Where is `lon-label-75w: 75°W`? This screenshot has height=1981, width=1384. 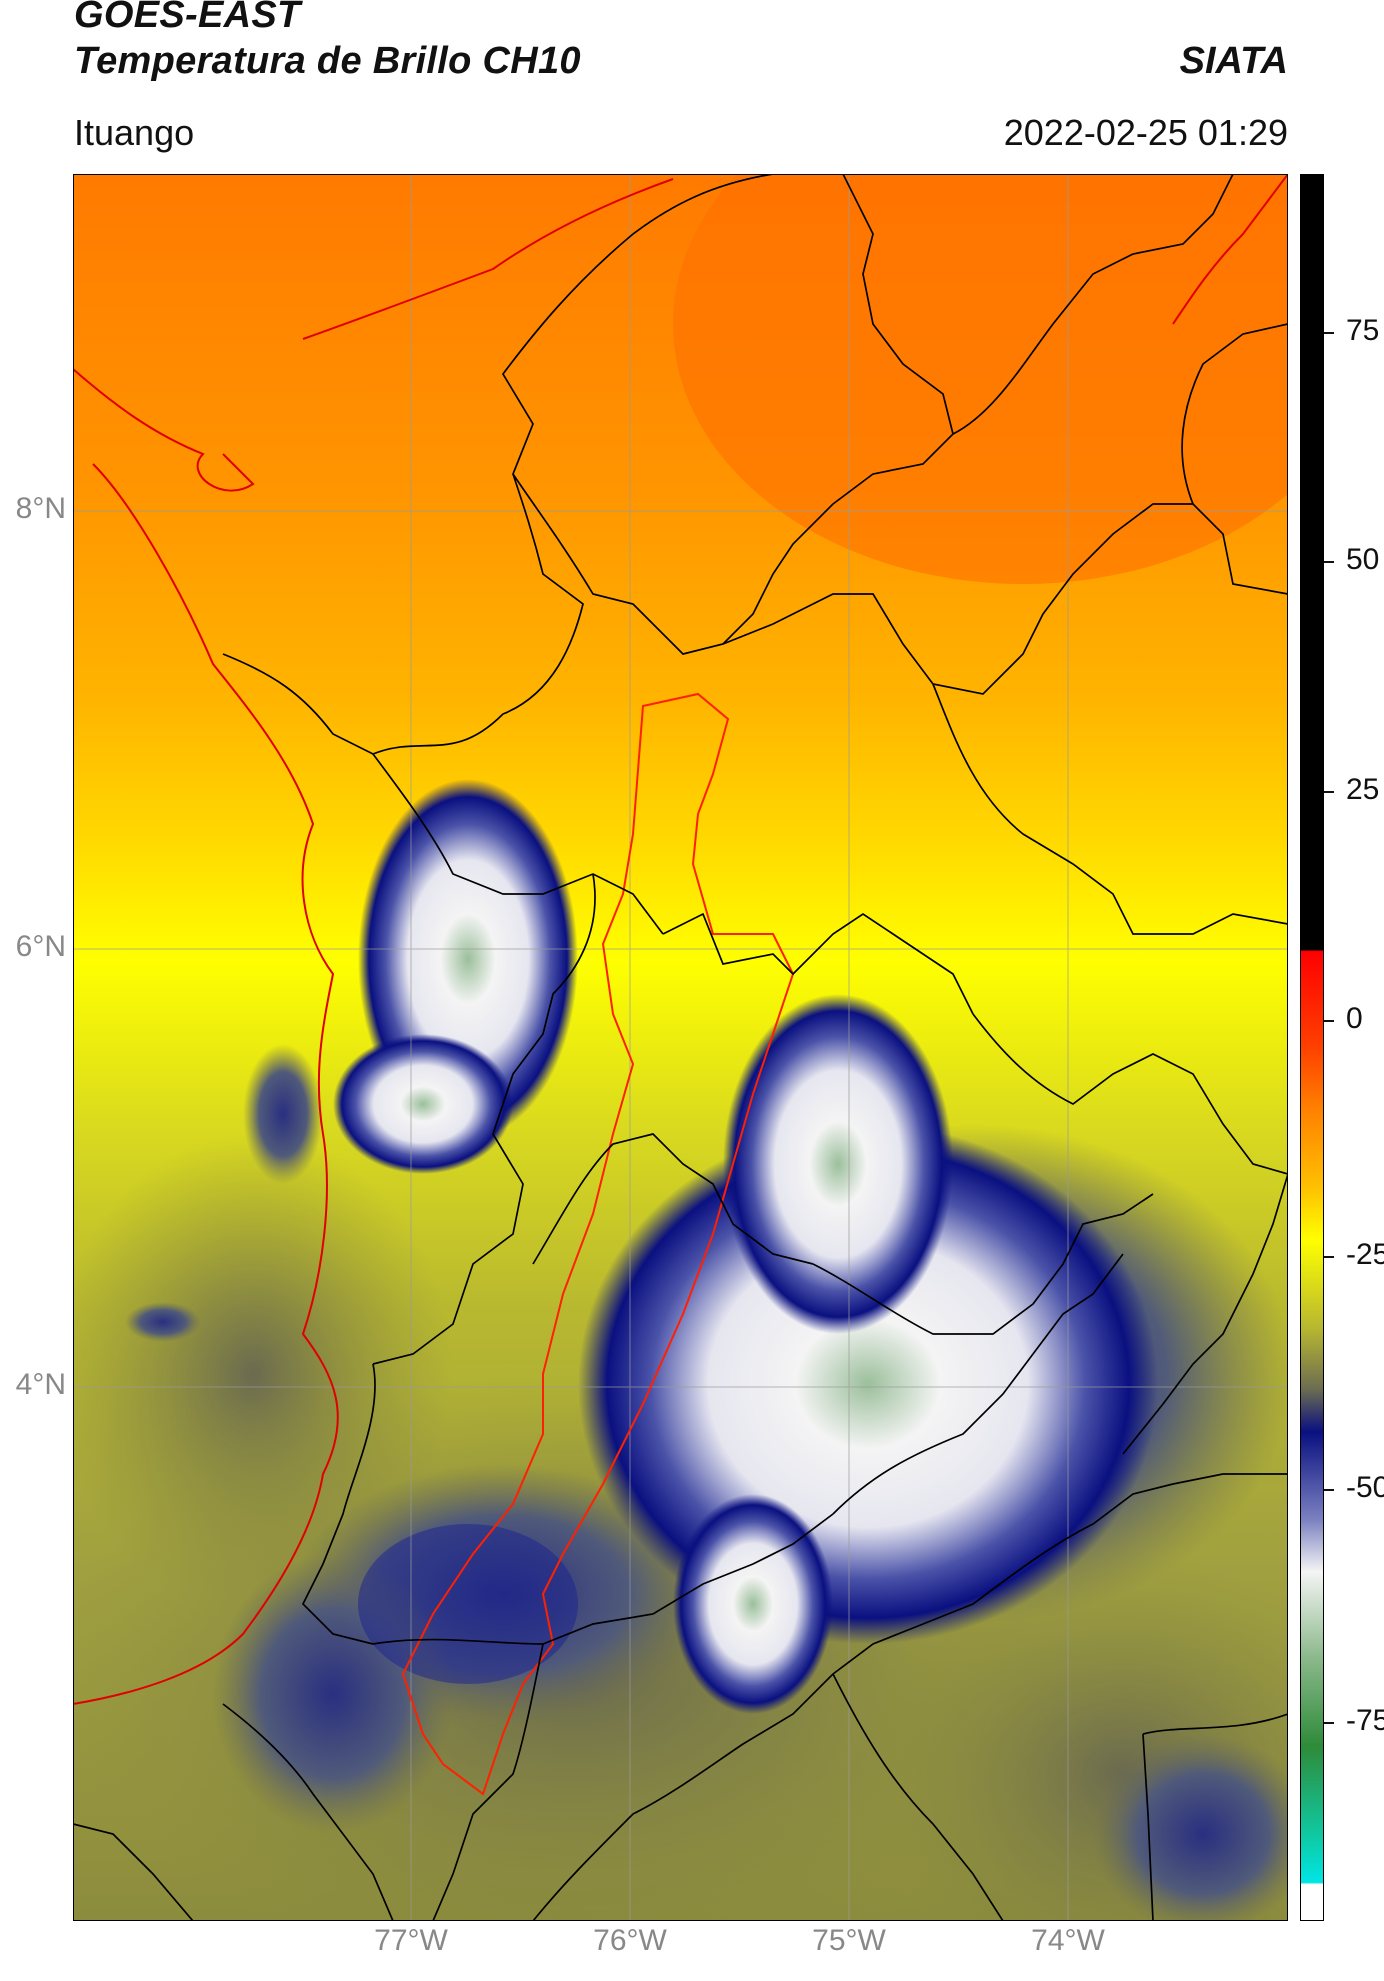 lon-label-75w: 75°W is located at coordinates (849, 1940).